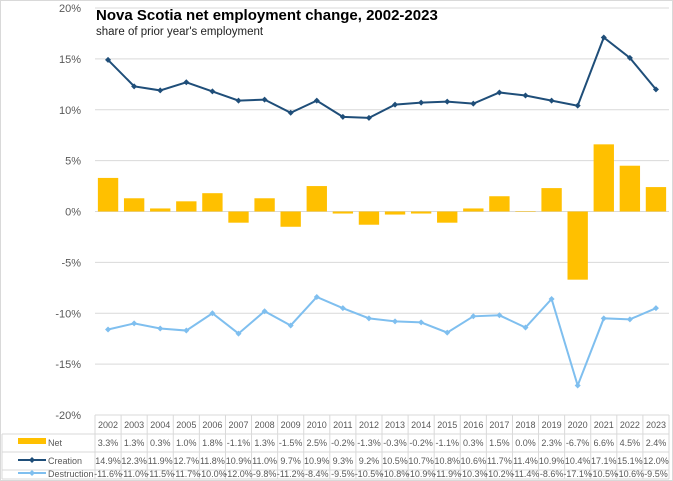 This screenshot has width=673, height=481. Describe the element at coordinates (68, 365) in the screenshot. I see `y-tick-label: -15%` at that location.